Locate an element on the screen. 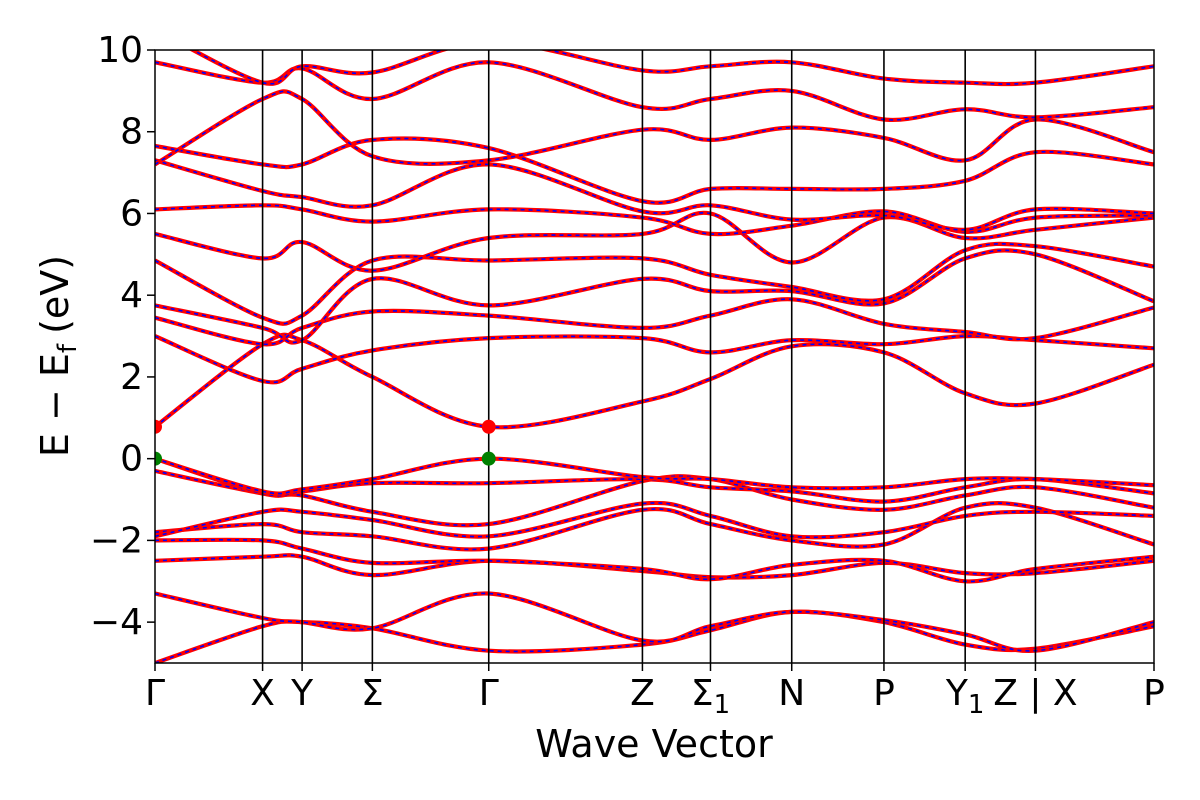  x-axis: Γ X Y Σ Γ Z Σ1 N P Y1 Z | X P is located at coordinates (655, 691).